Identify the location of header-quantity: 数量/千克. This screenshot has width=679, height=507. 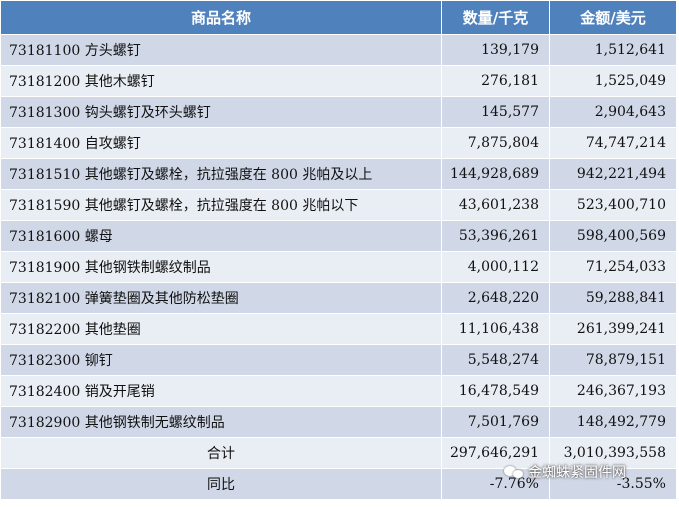
(495, 17).